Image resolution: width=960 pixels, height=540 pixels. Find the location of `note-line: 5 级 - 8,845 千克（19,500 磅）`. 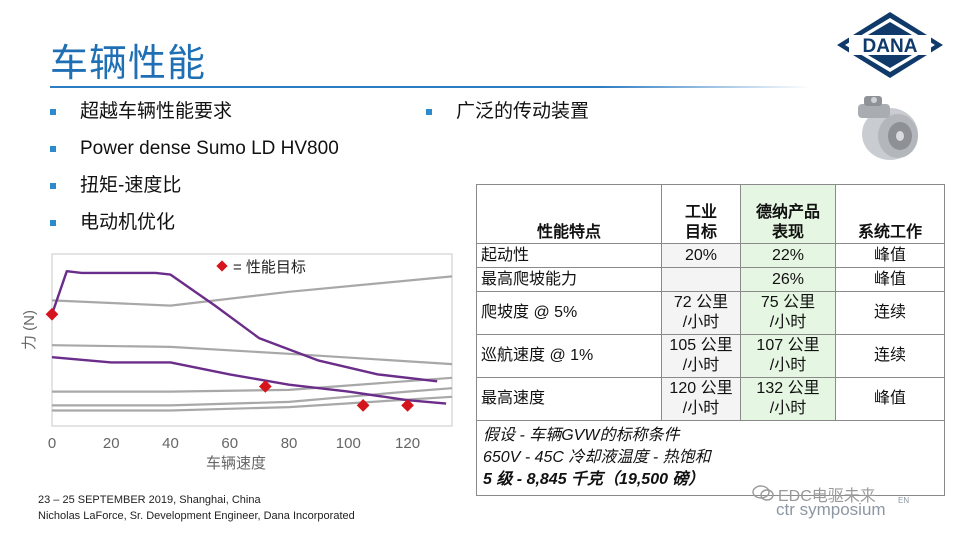

note-line: 5 级 - 8,845 千克（19,500 磅） is located at coordinates (594, 479).